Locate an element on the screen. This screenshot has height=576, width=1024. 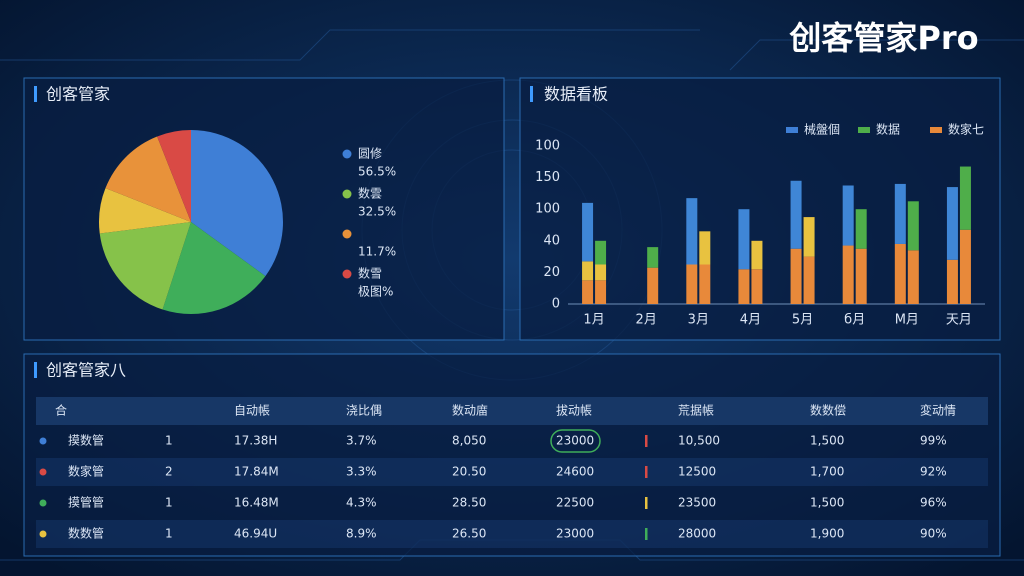
y-tick-label: 0 is located at coordinates (556, 304).